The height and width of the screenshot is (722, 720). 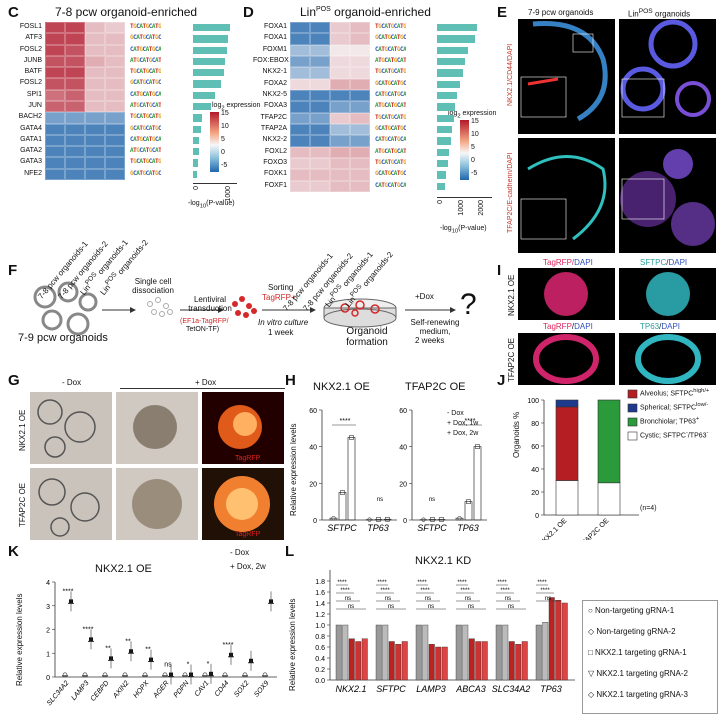 What do you see at coordinates (670, 421) in the screenshot?
I see `j-legend-3: Bronchiolar; TP63+` at bounding box center [670, 421].